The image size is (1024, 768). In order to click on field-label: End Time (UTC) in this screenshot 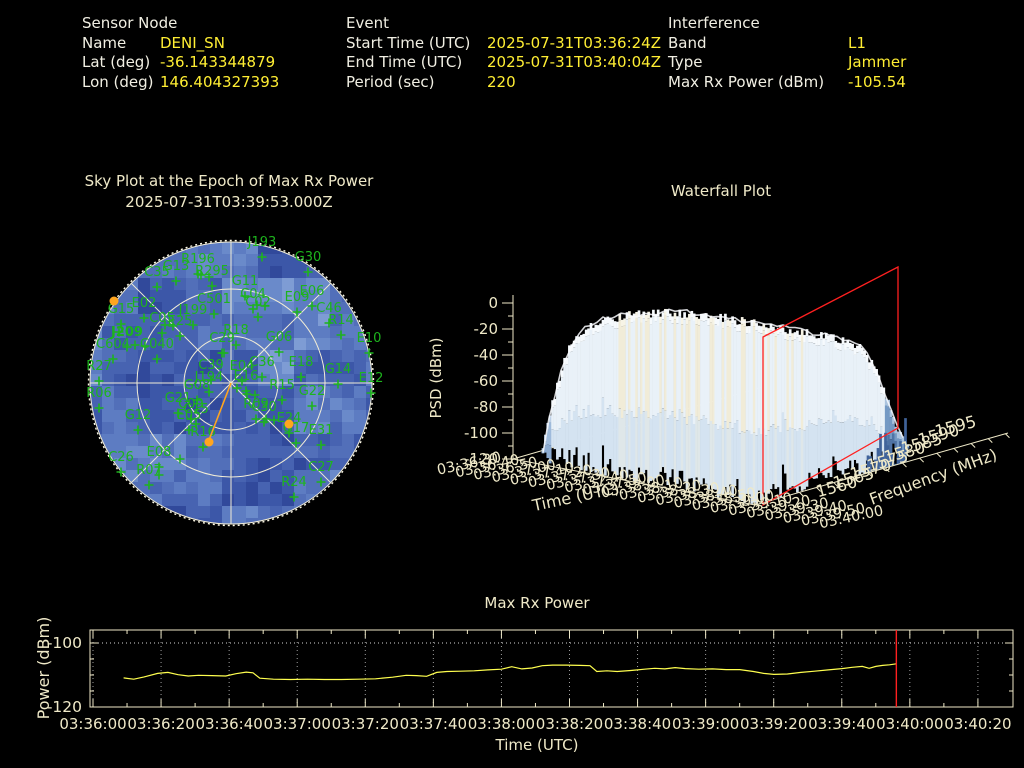, I will do `click(404, 62)`.